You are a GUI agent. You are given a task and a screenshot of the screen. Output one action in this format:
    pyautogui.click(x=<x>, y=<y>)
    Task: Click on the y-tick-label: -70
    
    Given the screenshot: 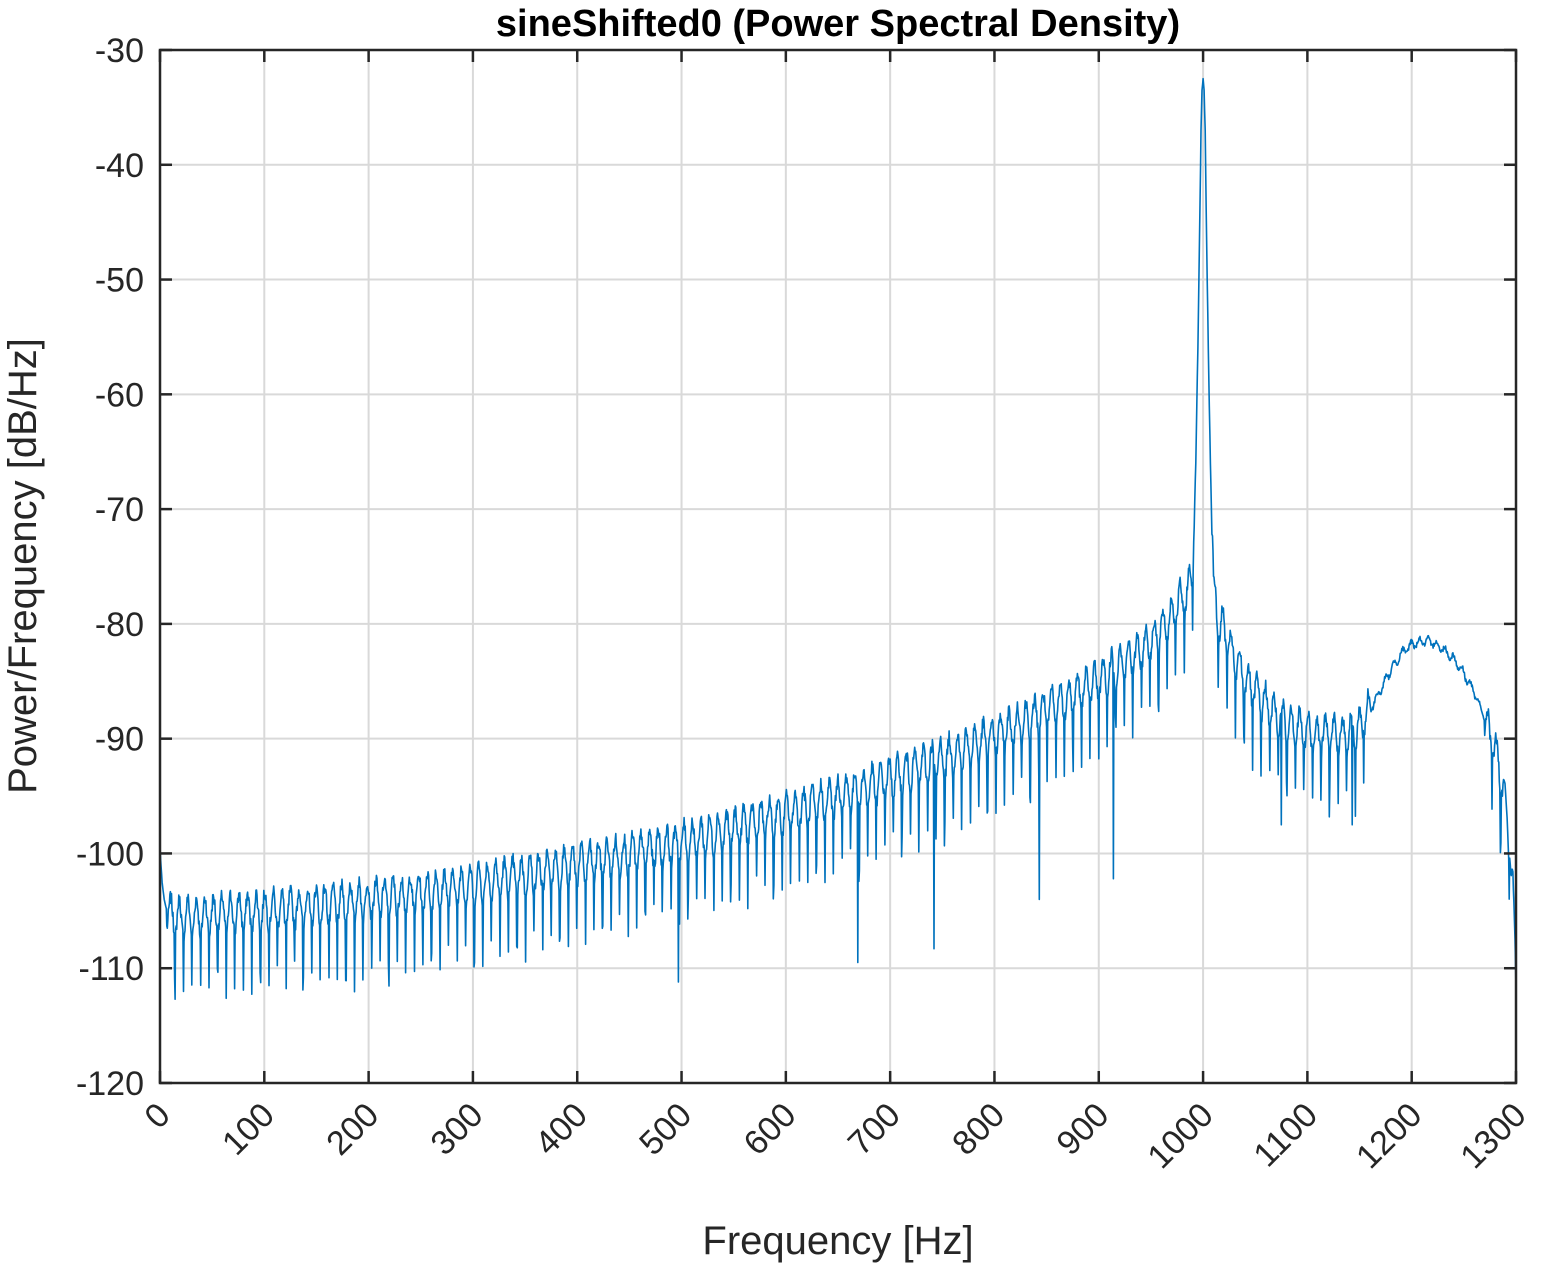 What is the action you would take?
    pyautogui.click(x=119, y=510)
    